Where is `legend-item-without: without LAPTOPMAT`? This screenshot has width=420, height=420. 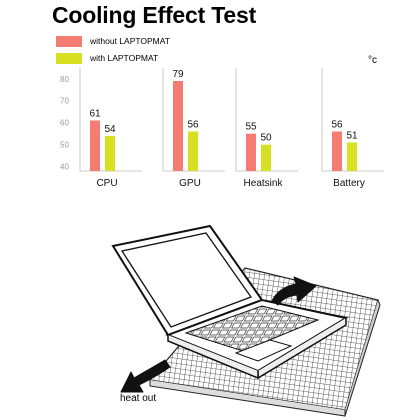 legend-item-without: without LAPTOPMAT is located at coordinates (113, 41).